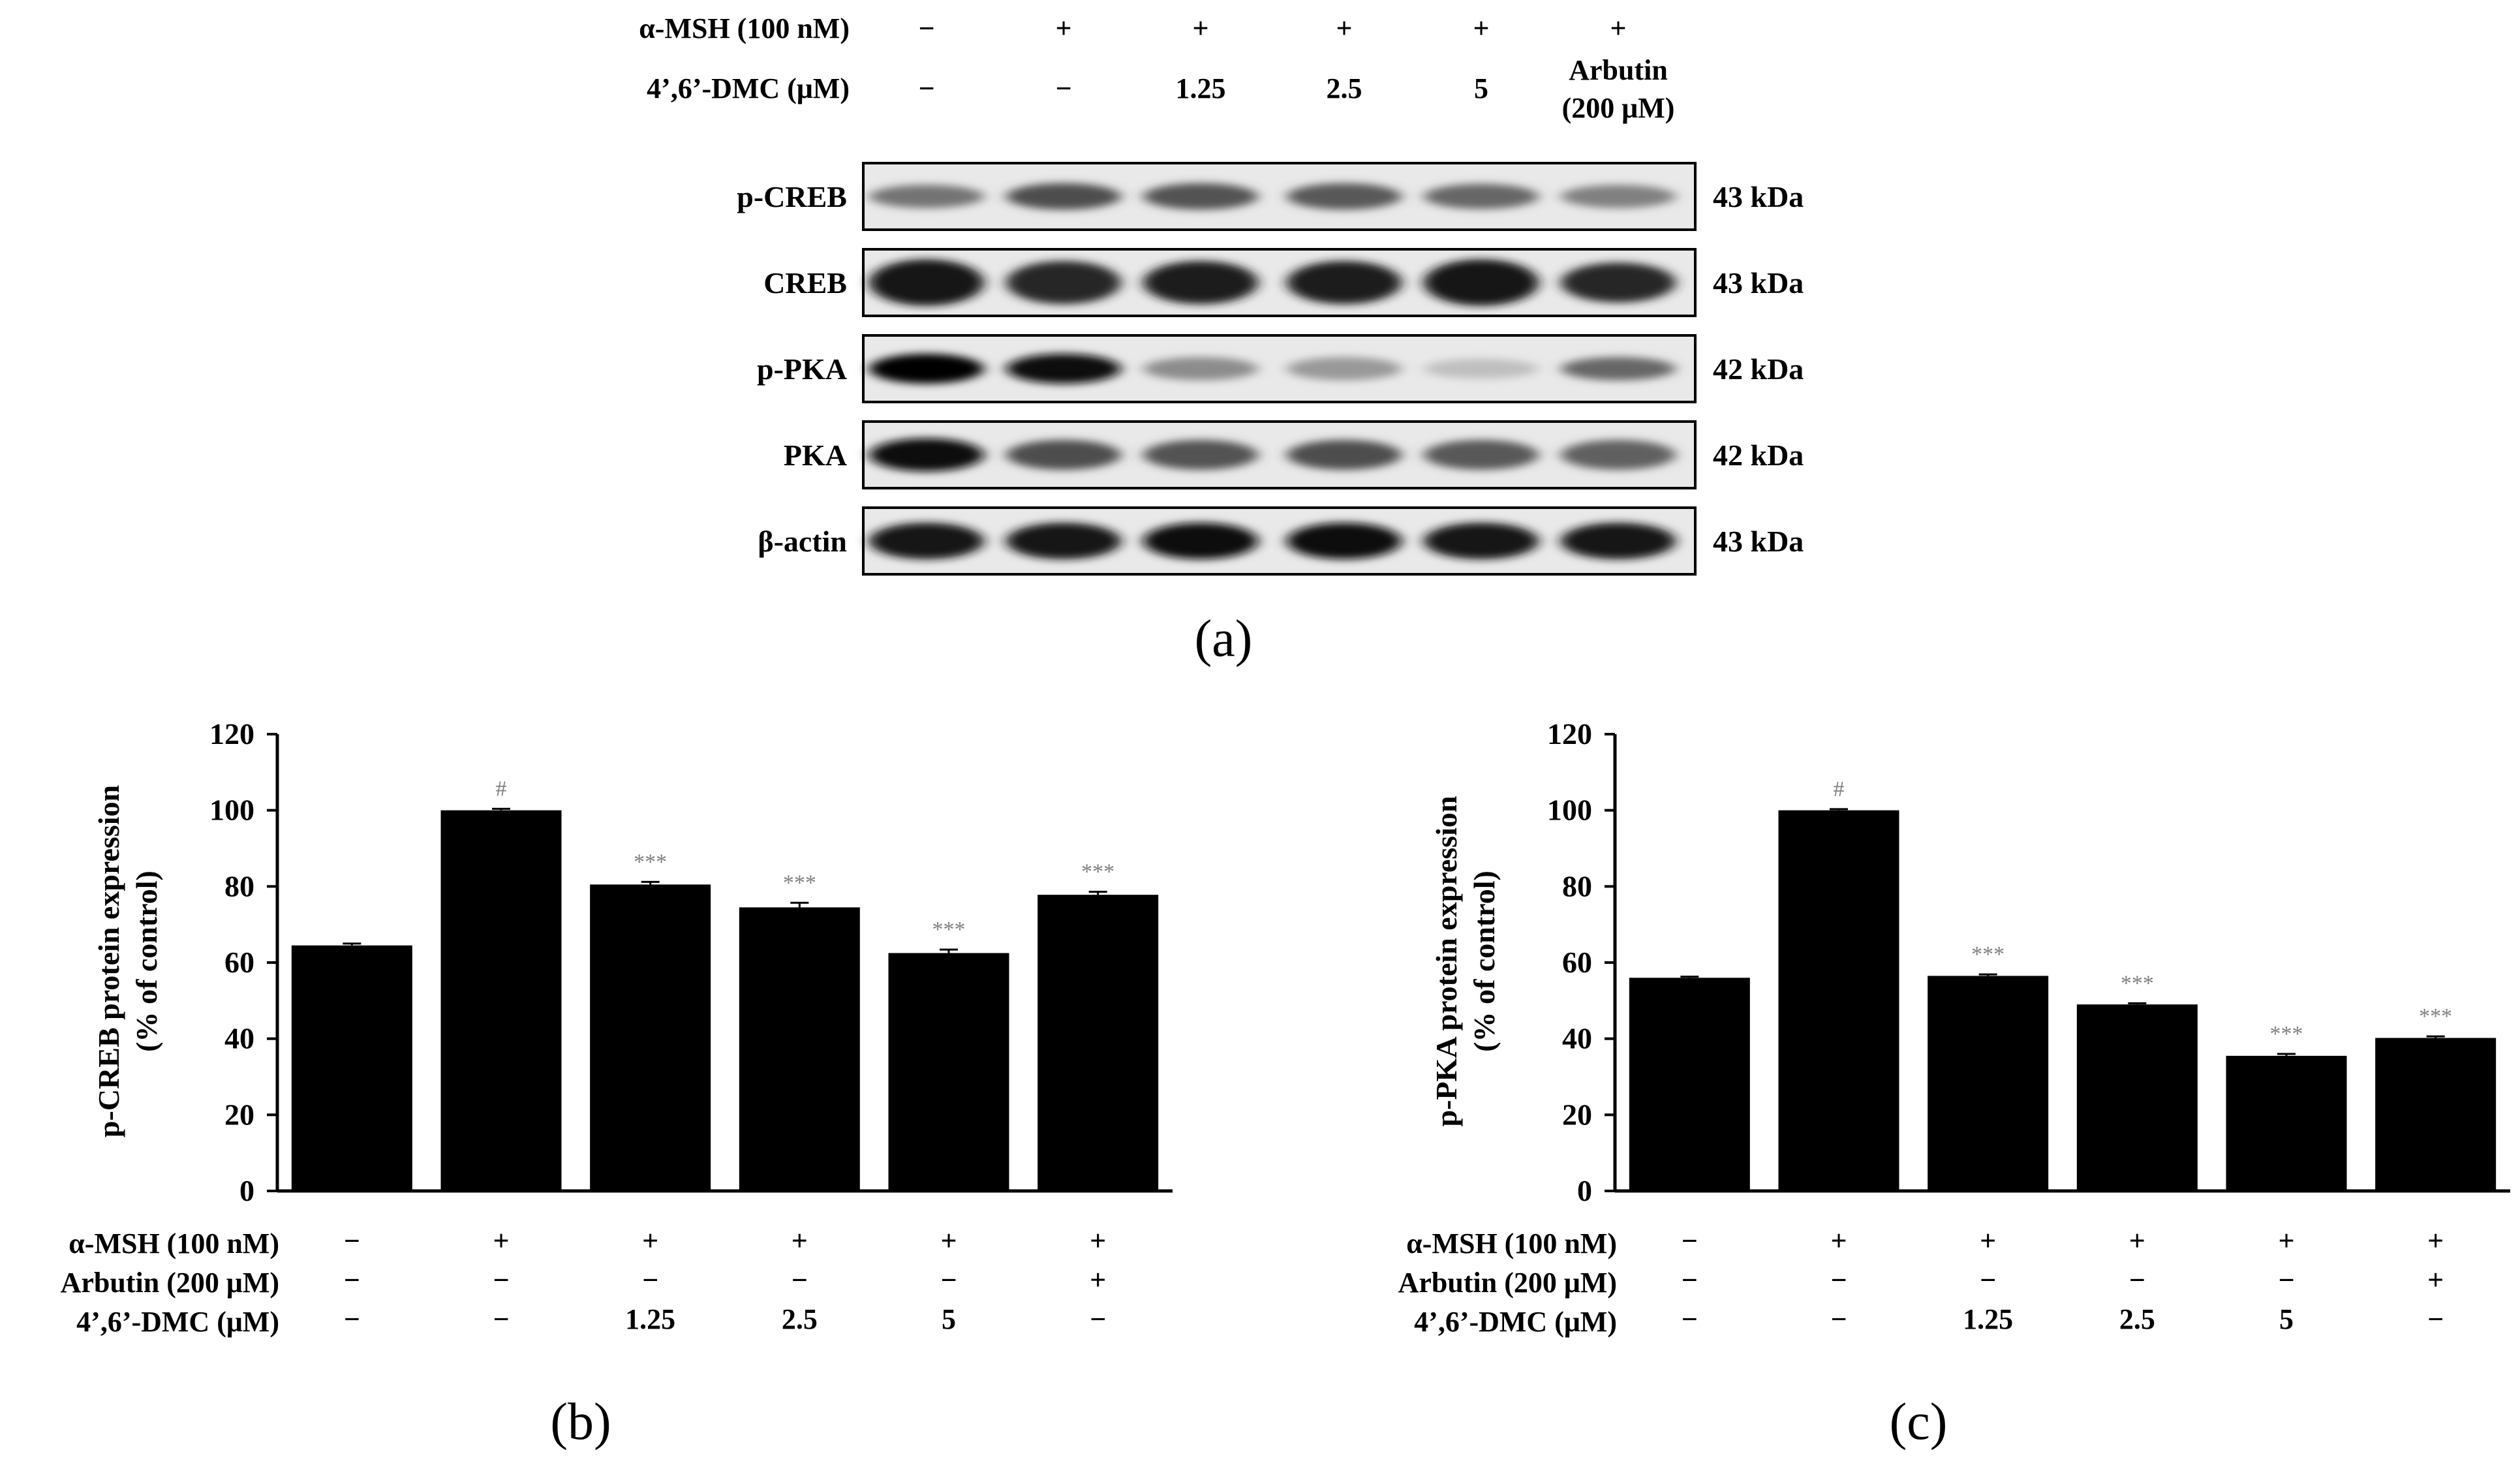 Image resolution: width=2520 pixels, height=1467 pixels. Describe the element at coordinates (1515, 1322) in the screenshot. I see `treatment-row-label: 4’,6’-DMC (μM)` at that location.